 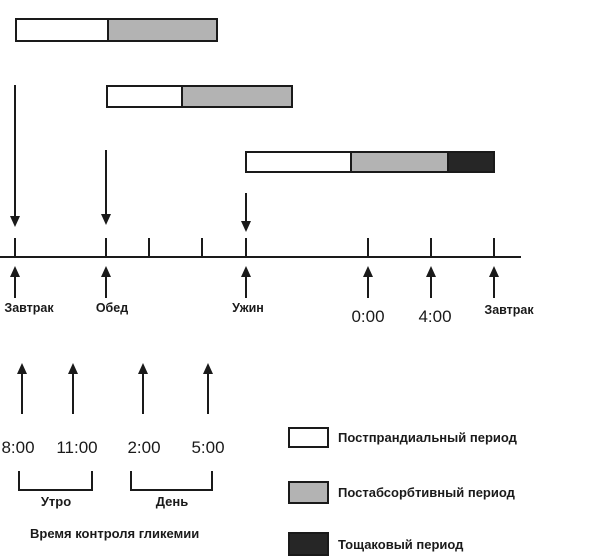 What do you see at coordinates (112, 308) in the screenshot?
I see `meal-label-lunch: Обед` at bounding box center [112, 308].